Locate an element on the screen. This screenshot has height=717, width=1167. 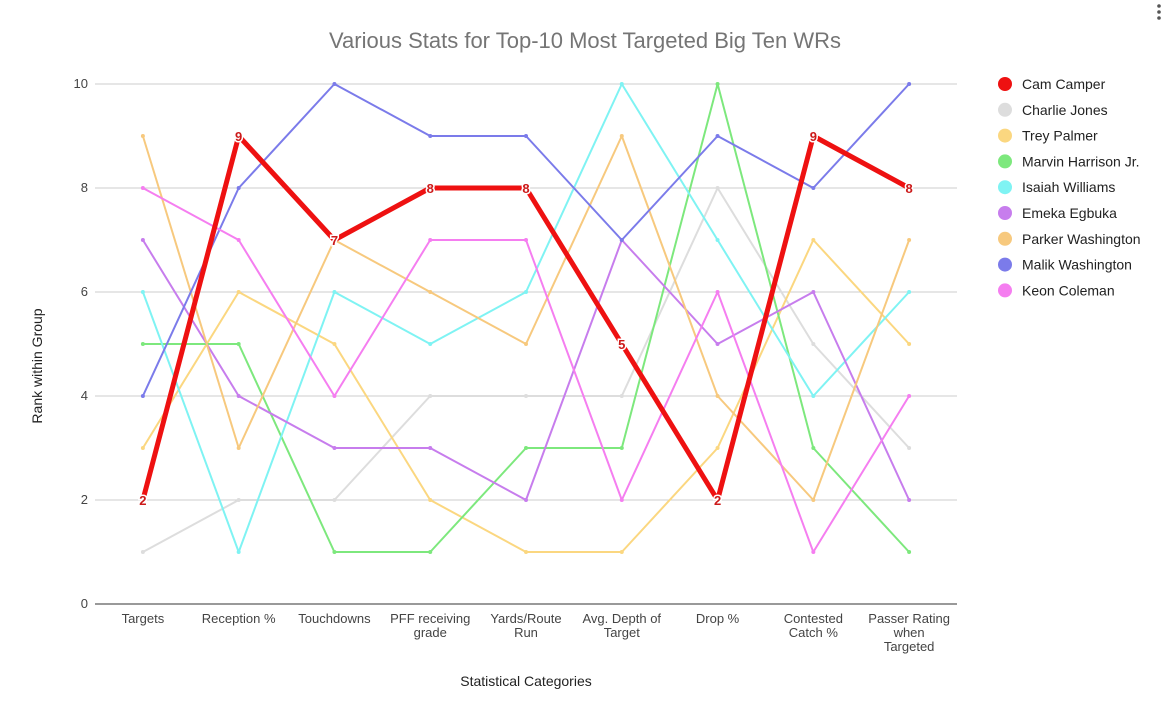
y-tick-label: 0 is located at coordinates (84, 603).